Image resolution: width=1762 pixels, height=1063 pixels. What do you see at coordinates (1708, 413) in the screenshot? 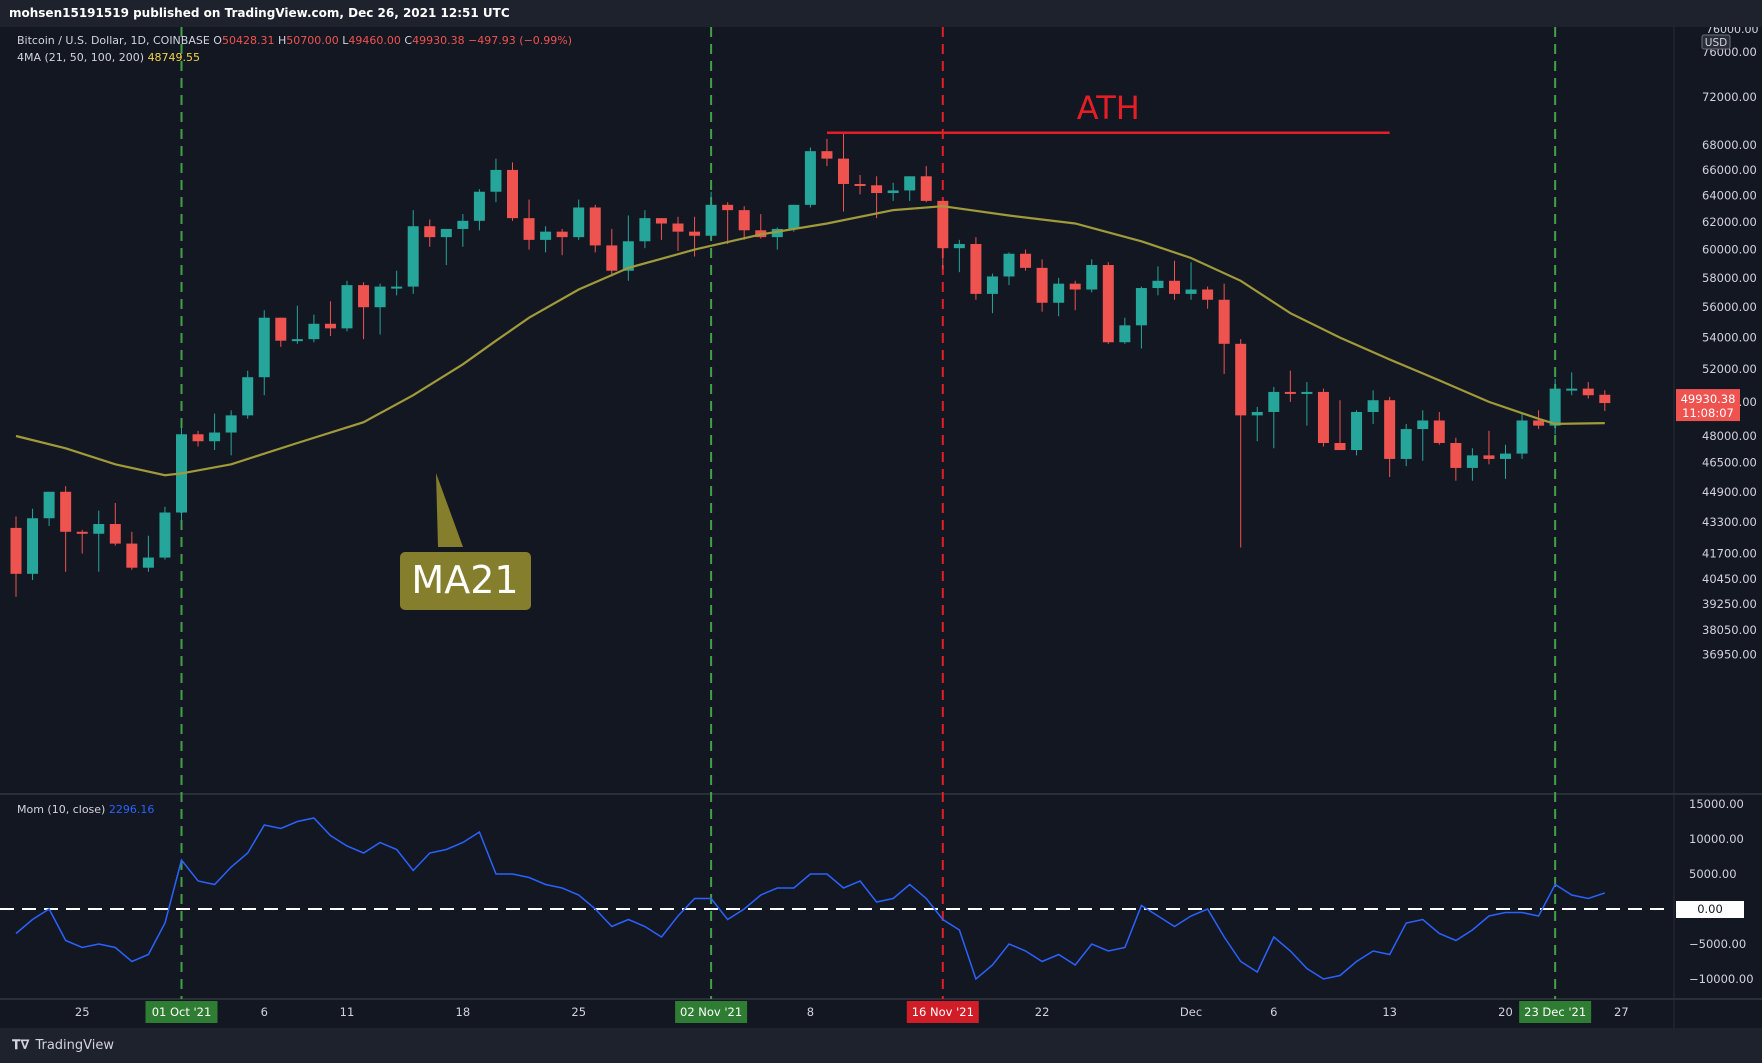
I see `countdown-label: 11:08:07` at bounding box center [1708, 413].